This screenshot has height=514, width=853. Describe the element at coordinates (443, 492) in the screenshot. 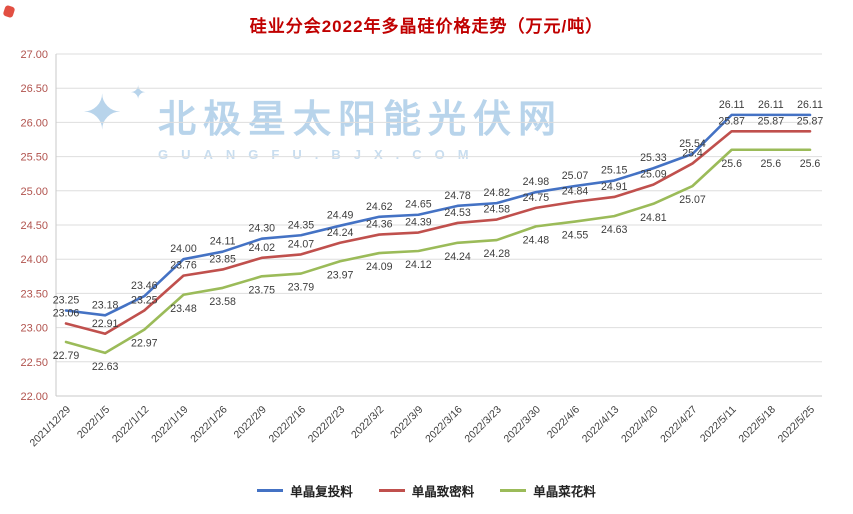

I see `legend-label: 单晶致密料` at that location.